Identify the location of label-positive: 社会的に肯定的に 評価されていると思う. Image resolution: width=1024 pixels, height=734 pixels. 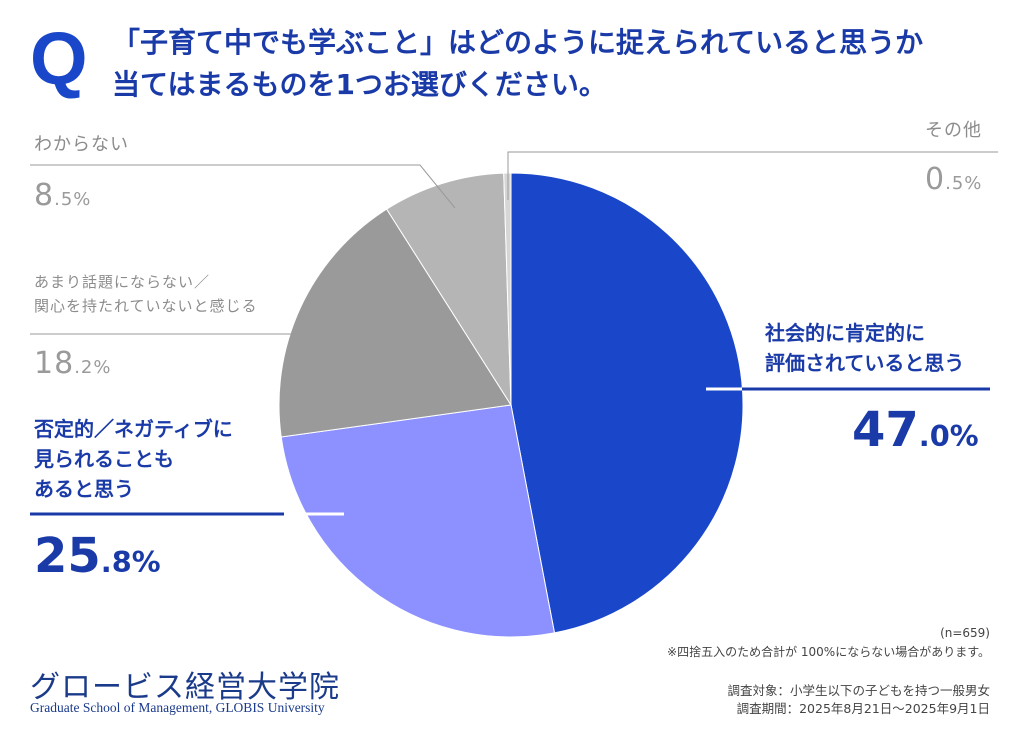
(865, 348).